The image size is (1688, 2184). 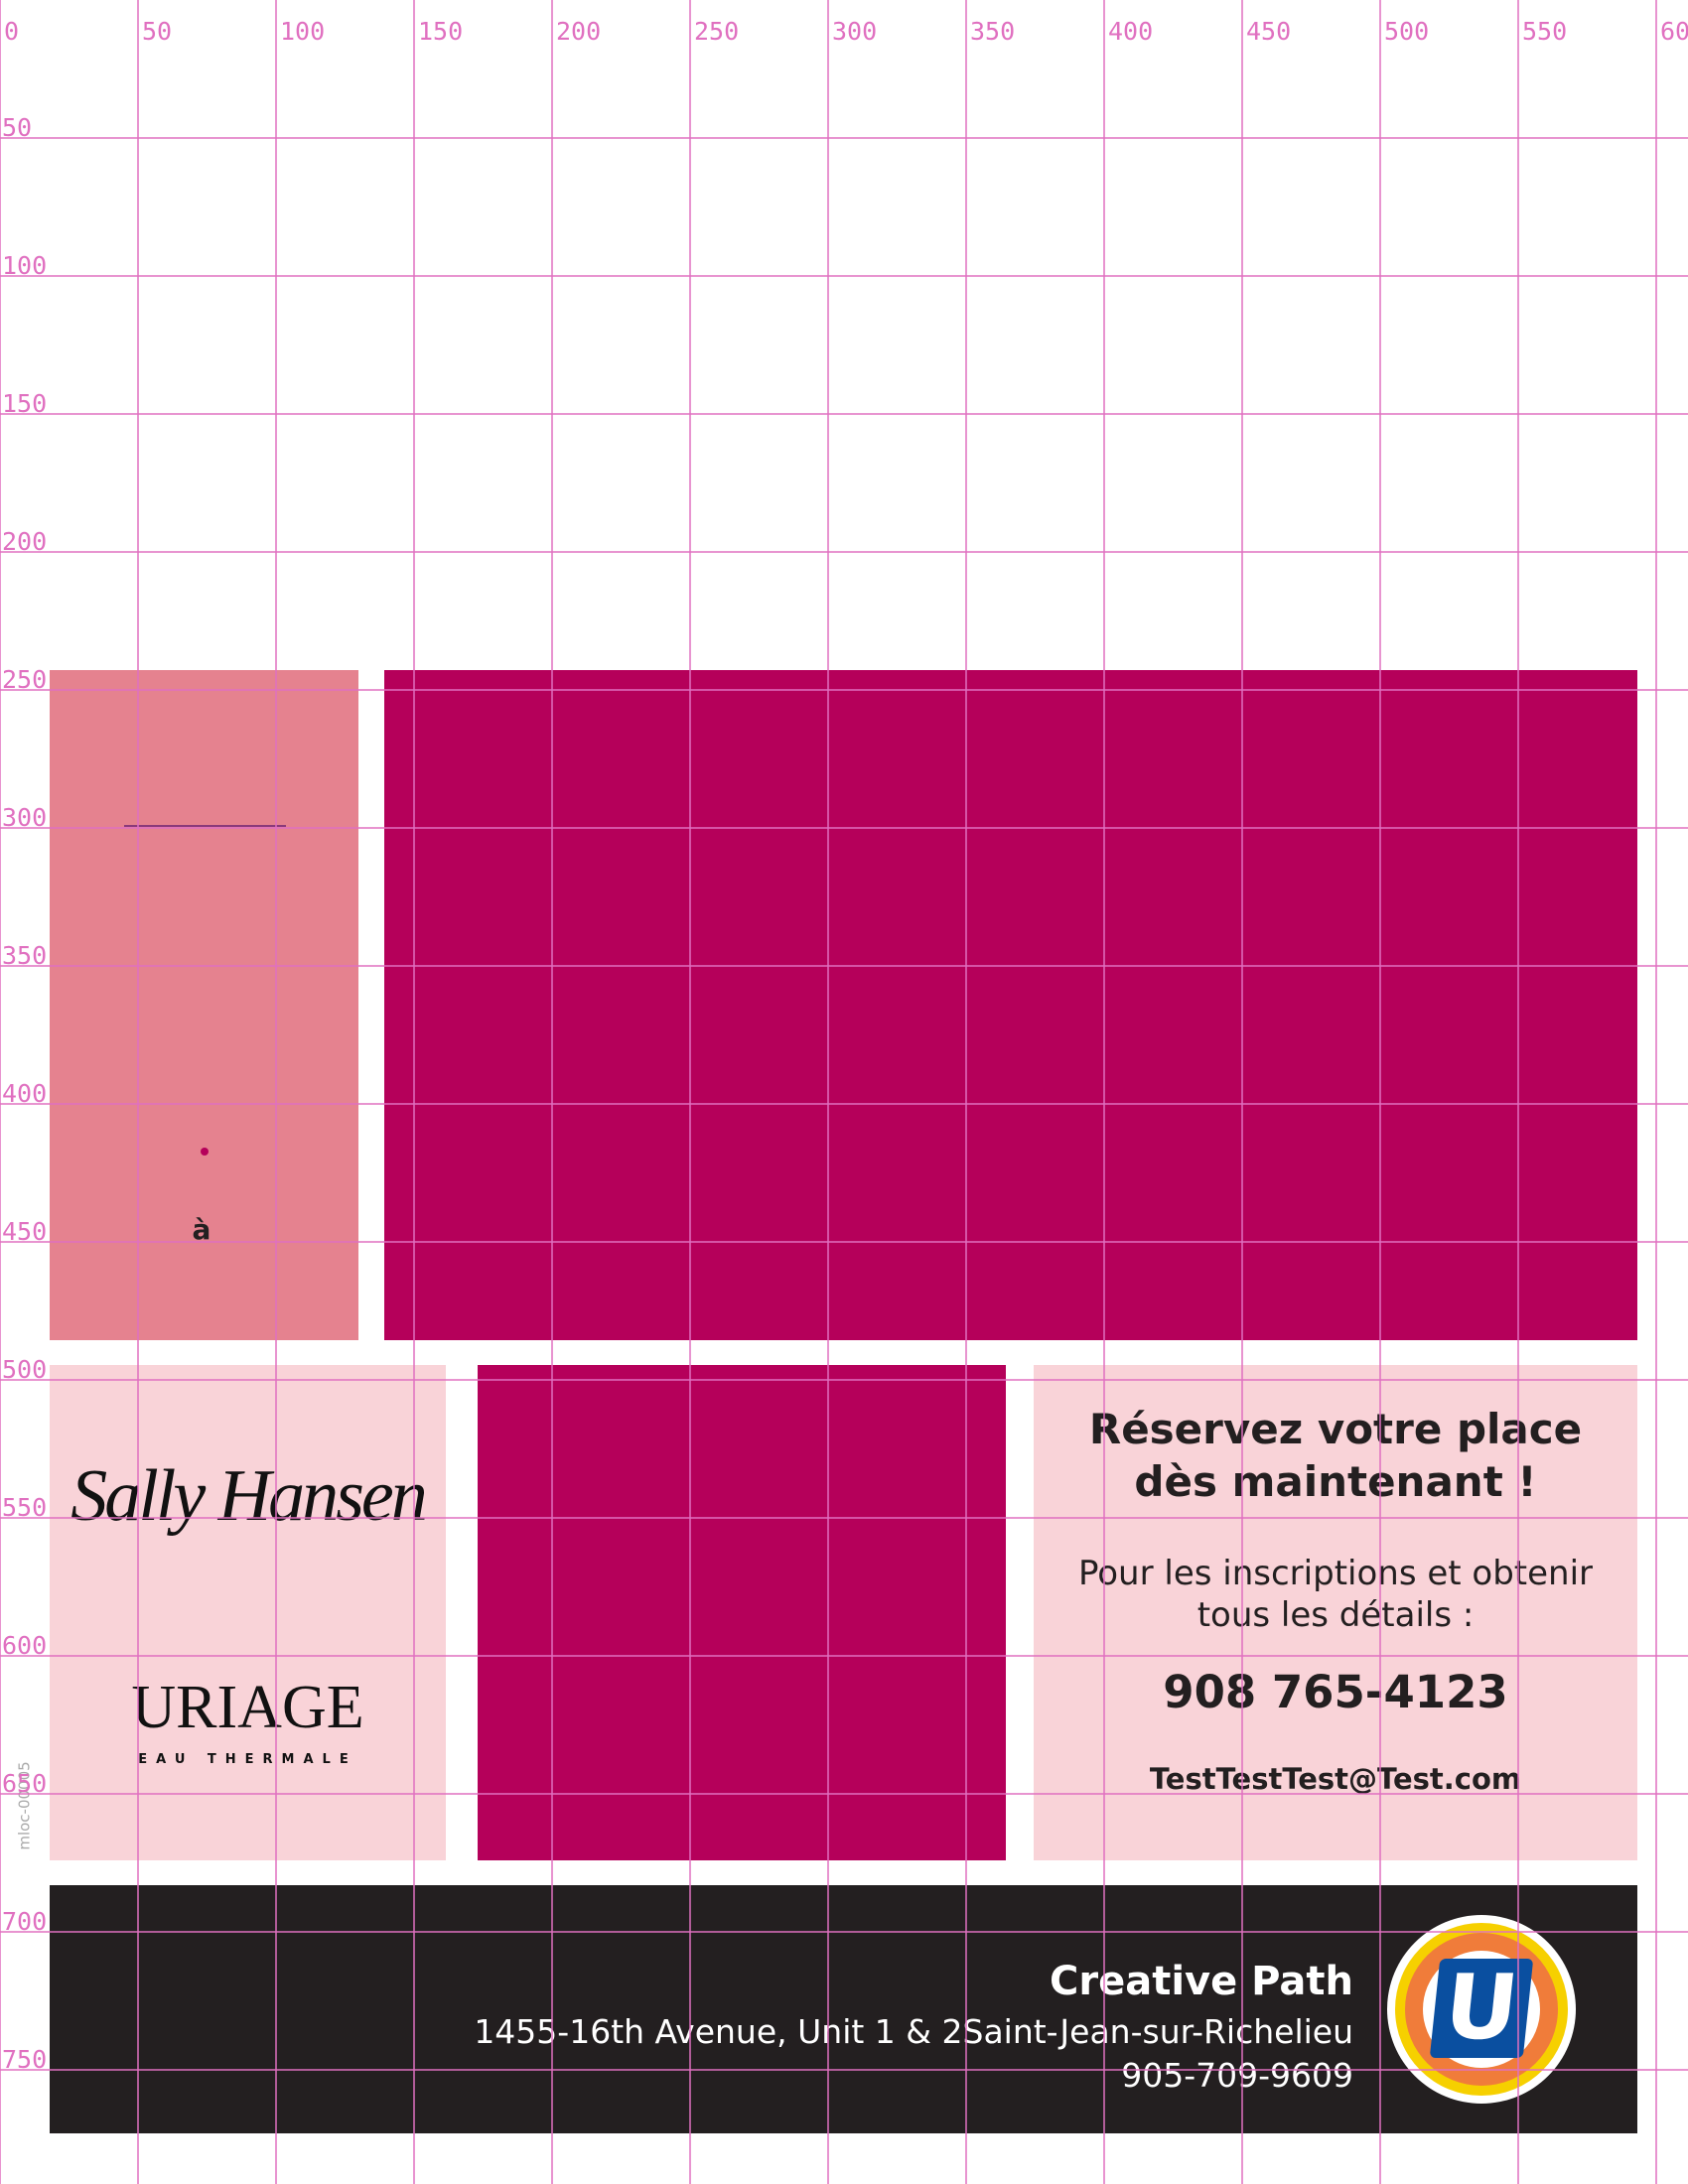 What do you see at coordinates (247, 1759) in the screenshot?
I see `uriage-tagline: EAU THERMALE` at bounding box center [247, 1759].